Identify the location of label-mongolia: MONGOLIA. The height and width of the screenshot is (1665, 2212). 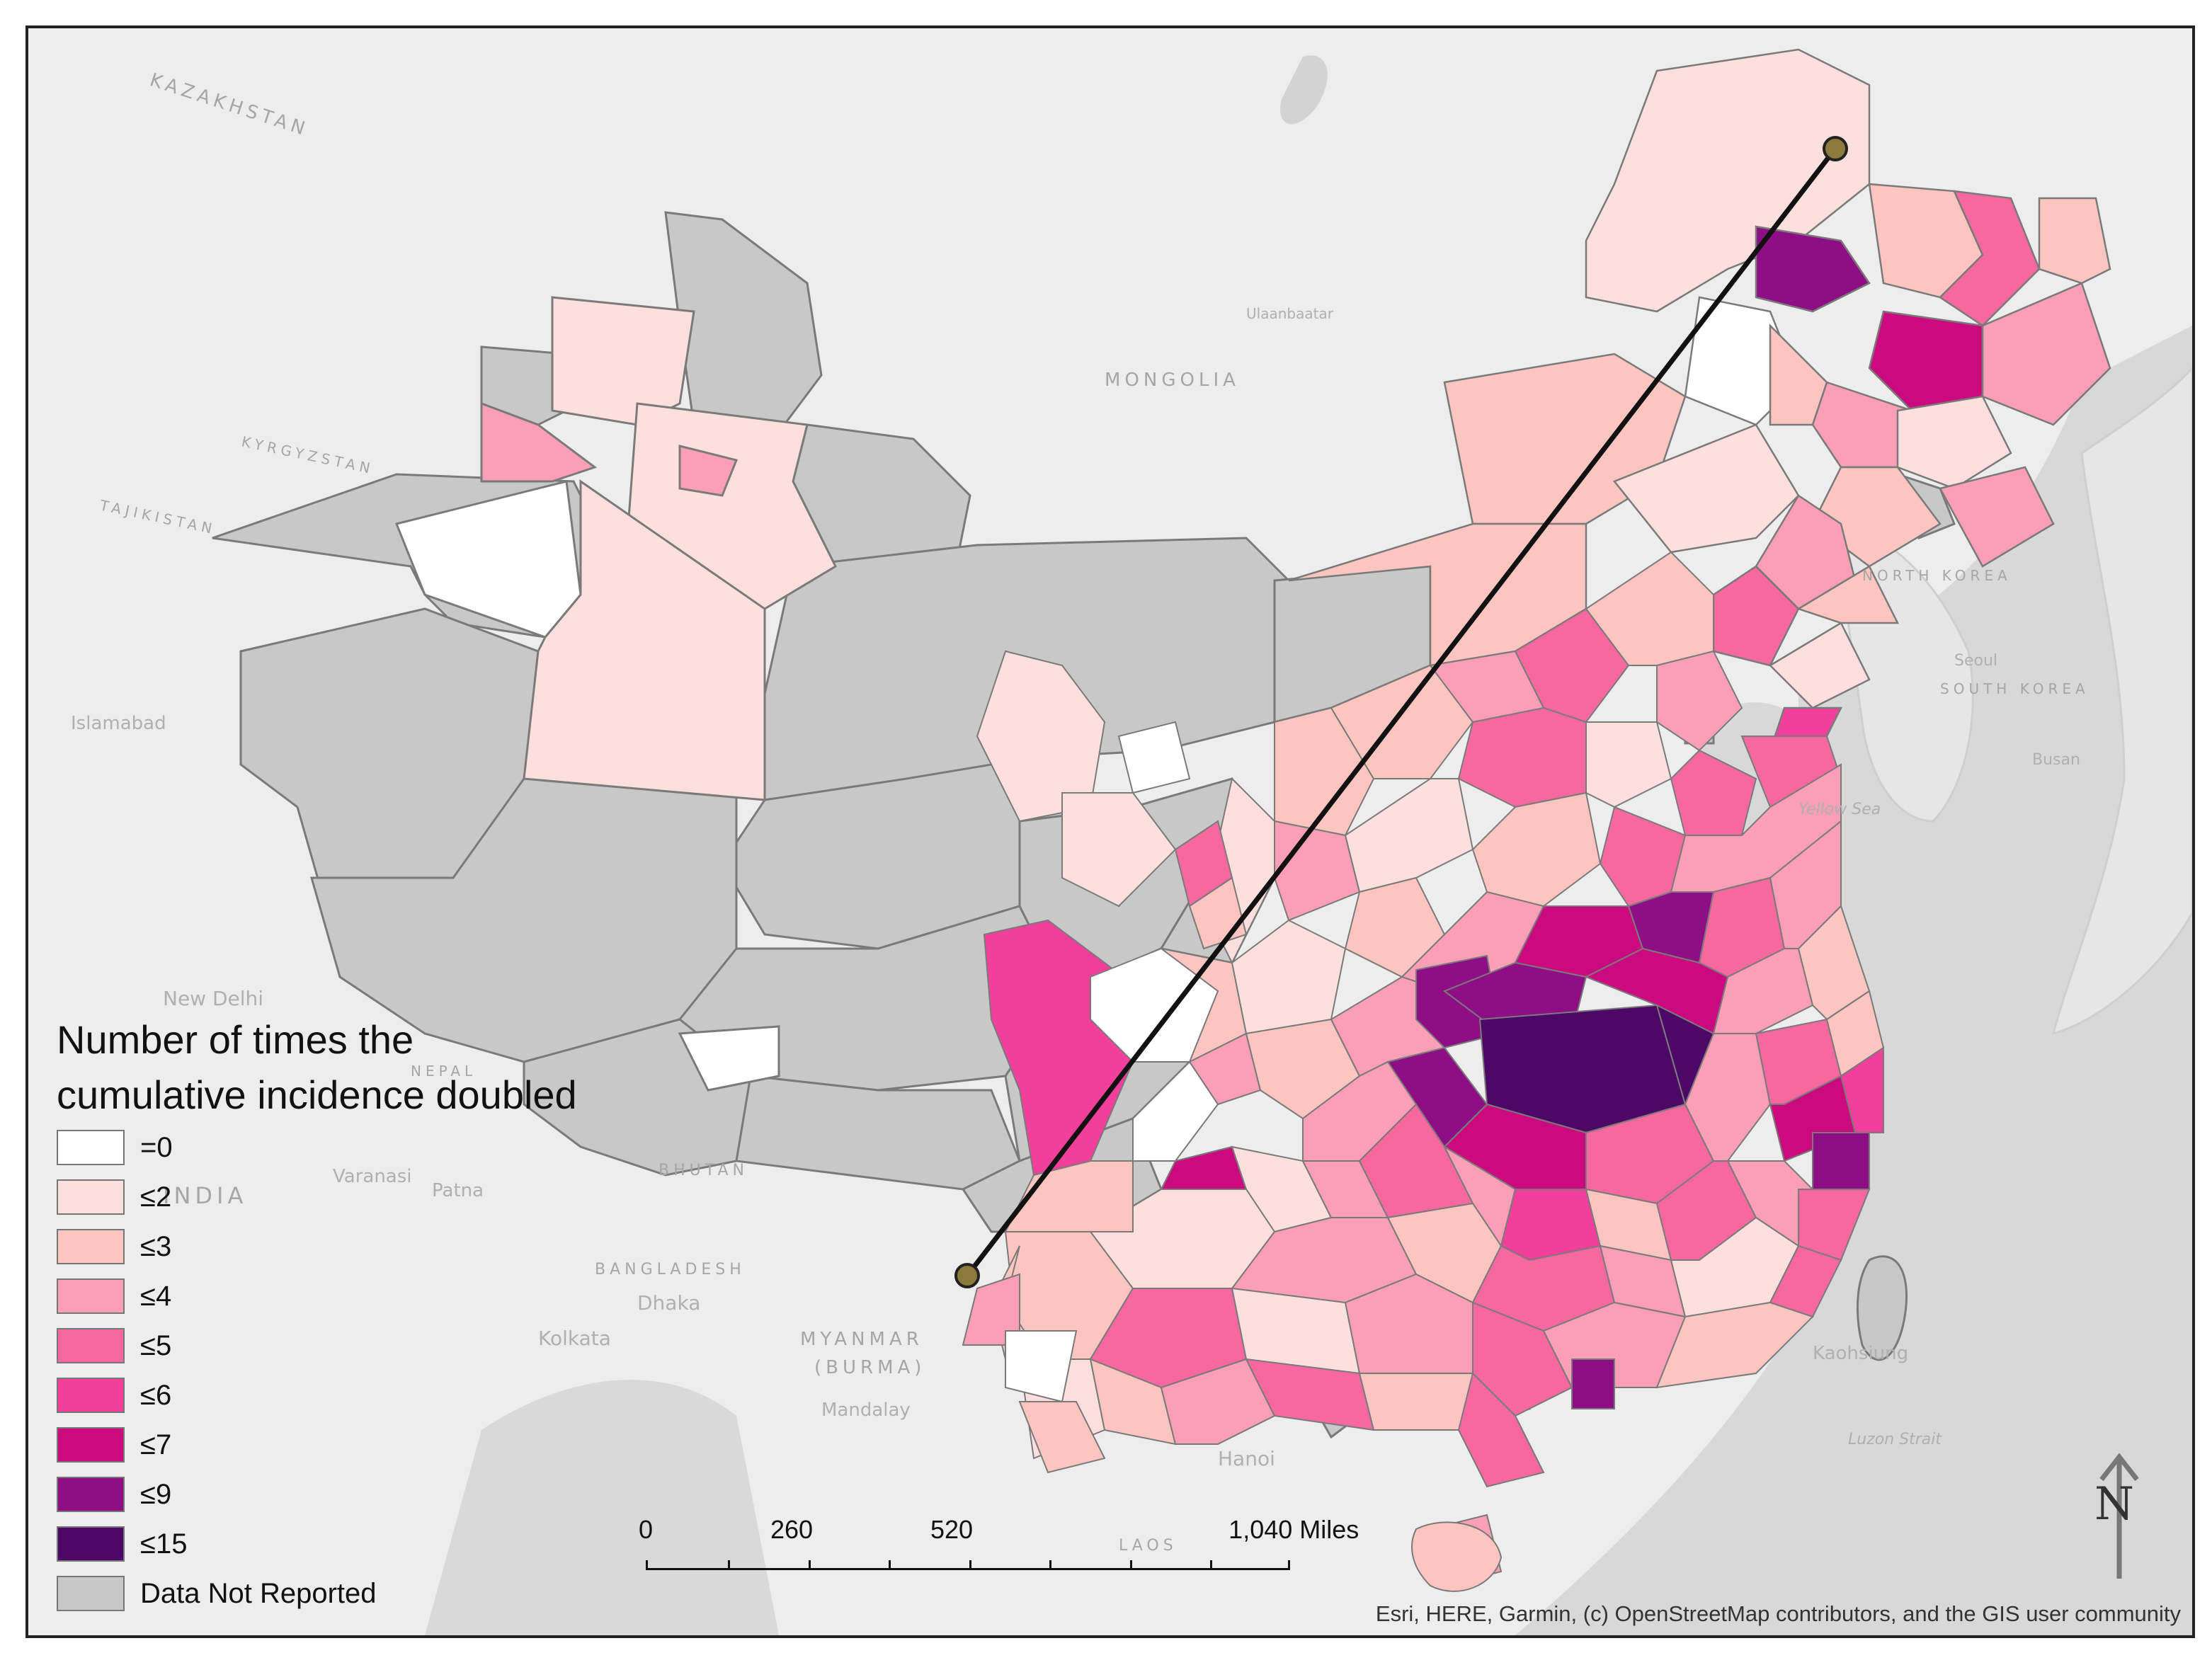
(1173, 380).